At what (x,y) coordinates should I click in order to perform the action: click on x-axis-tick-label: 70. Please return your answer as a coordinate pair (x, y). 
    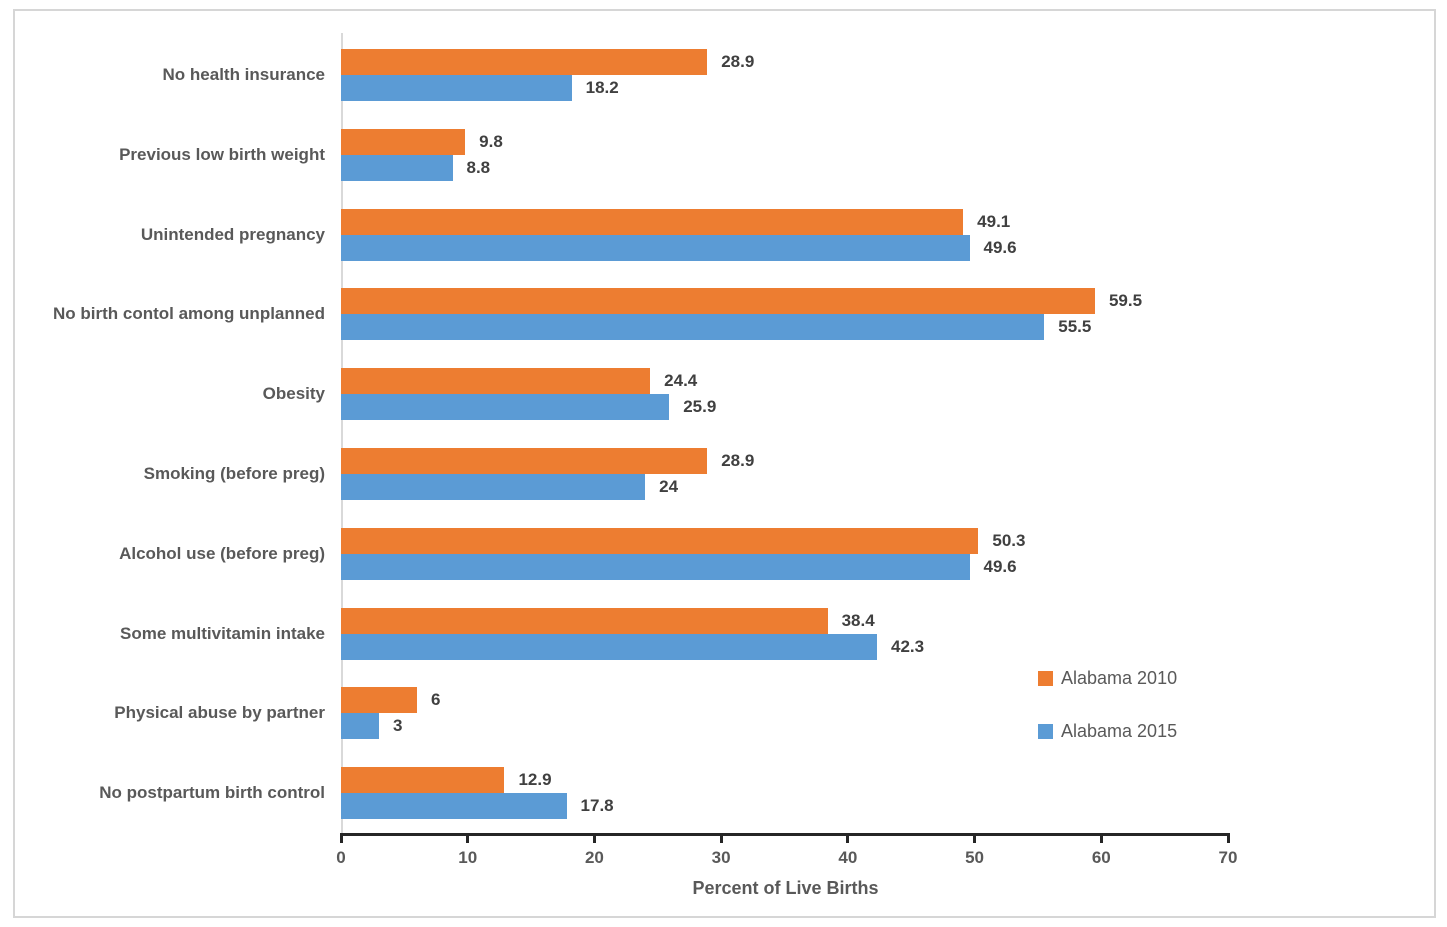
    Looking at the image, I should click on (1228, 857).